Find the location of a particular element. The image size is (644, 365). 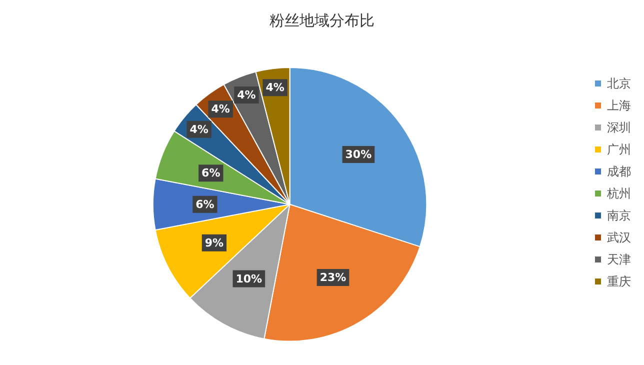

data-label: 23% is located at coordinates (333, 277).